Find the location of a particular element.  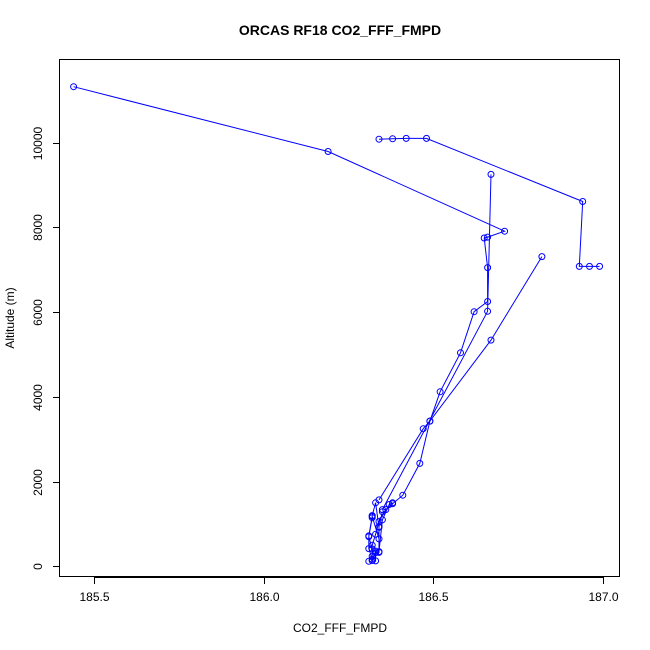

x-axis: 185.5 186.0 186.5 187.0 is located at coordinates (349, 590).